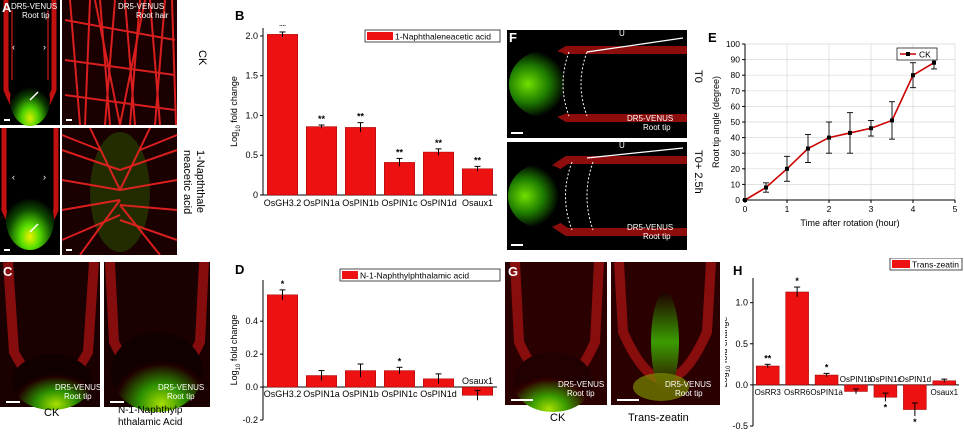 The width and height of the screenshot is (964, 434). Describe the element at coordinates (955, 209) in the screenshot. I see `chart-e-xtick-label: 5` at that location.